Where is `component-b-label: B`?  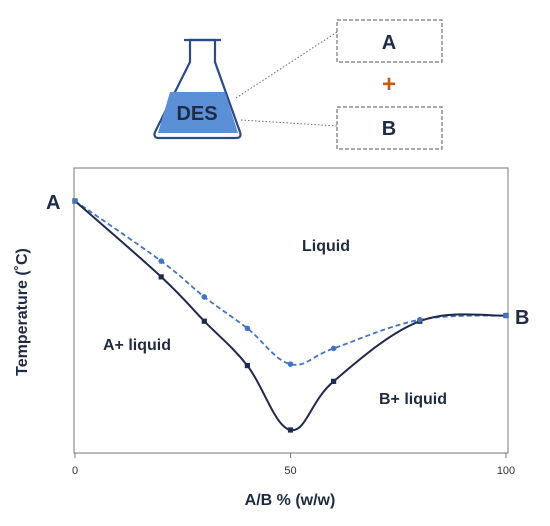 component-b-label: B is located at coordinates (389, 129).